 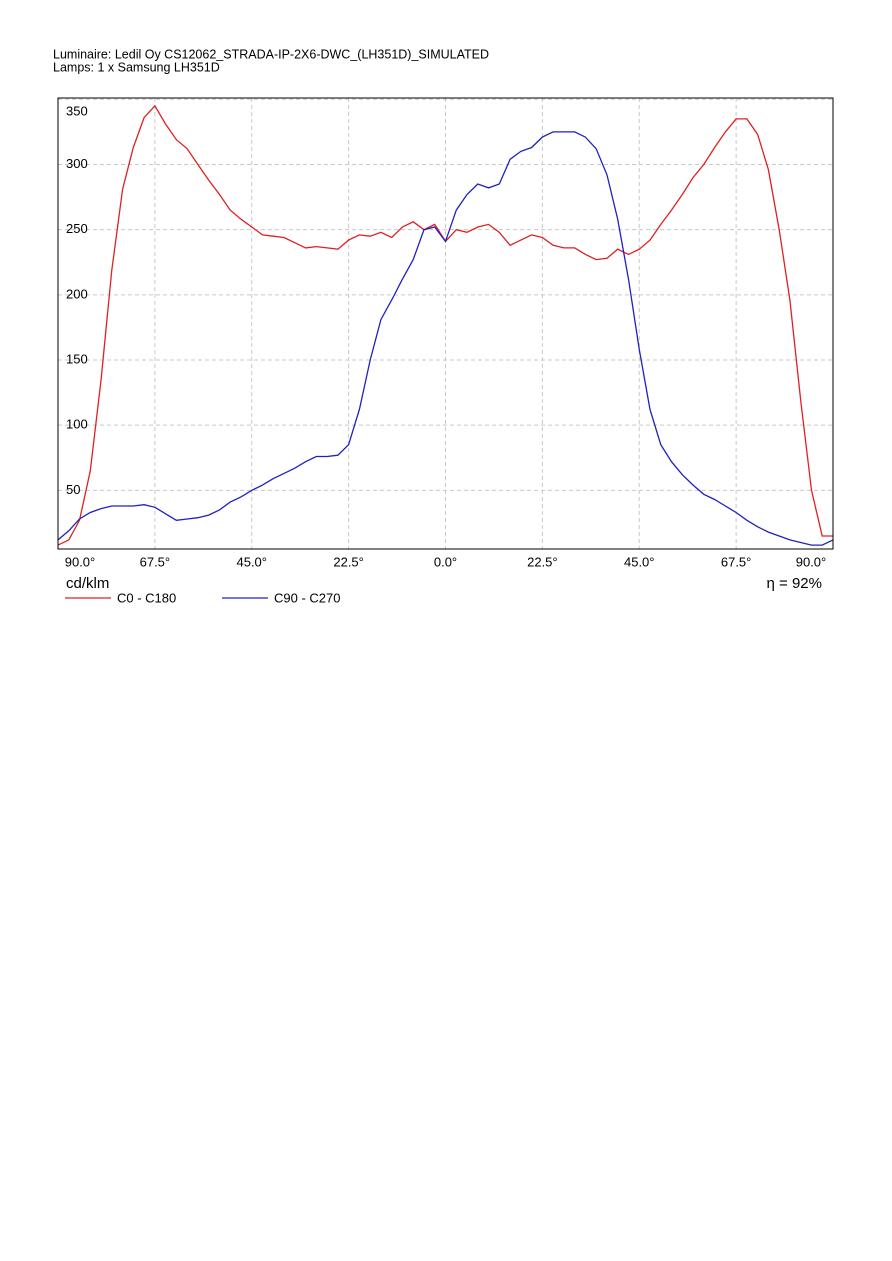 I want to click on y-tick-label: 200, so click(x=77, y=293).